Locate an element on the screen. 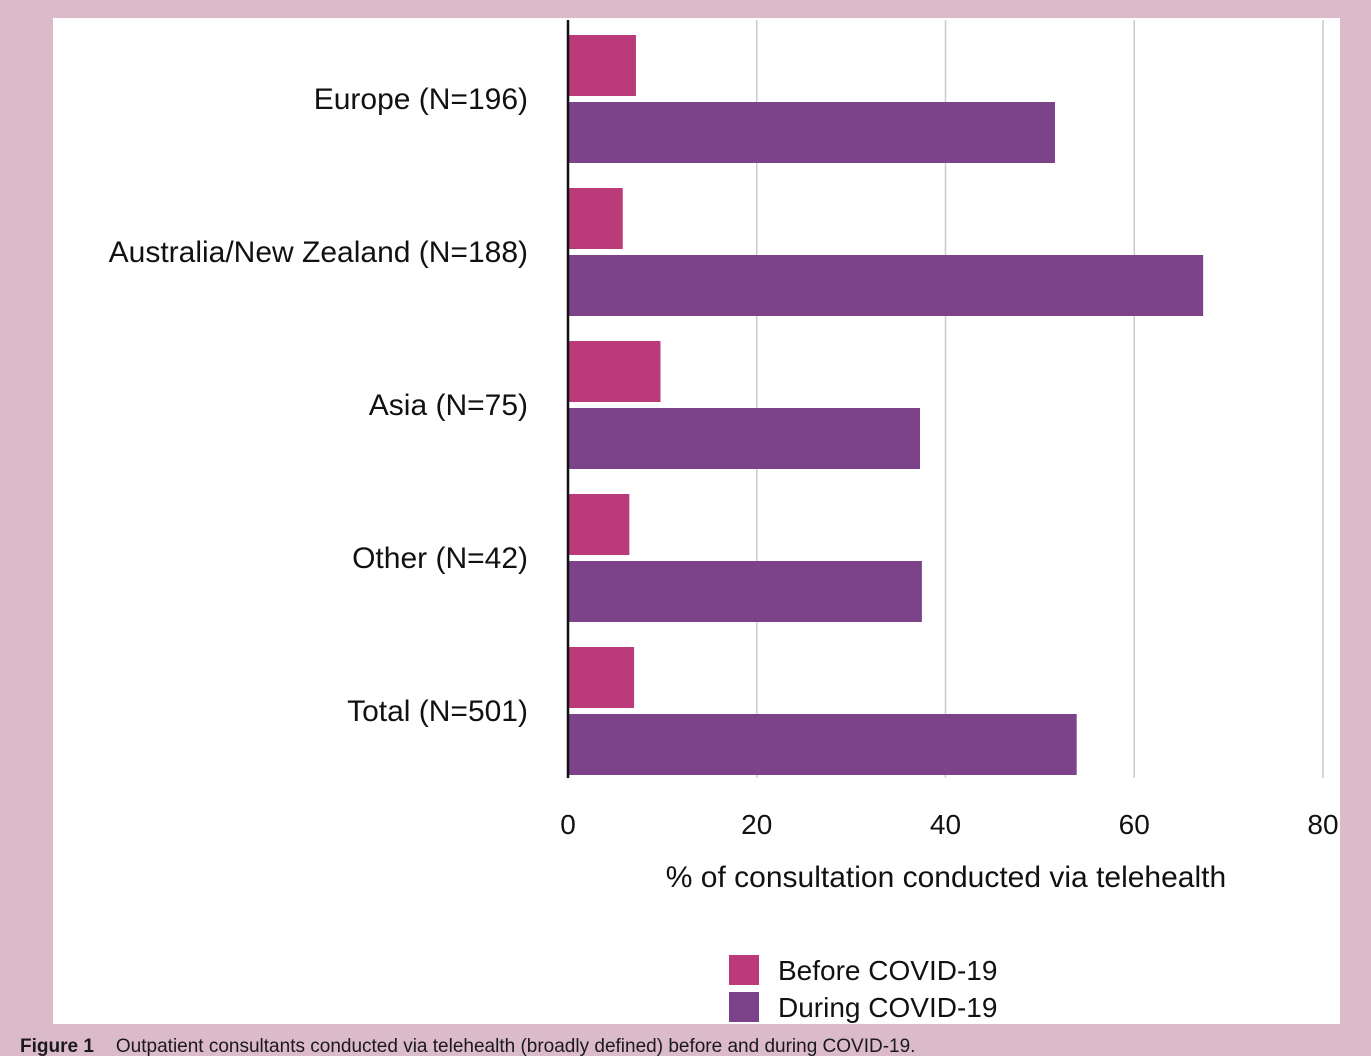 The height and width of the screenshot is (1056, 1371). category-label: Total (N=501) is located at coordinates (437, 711).